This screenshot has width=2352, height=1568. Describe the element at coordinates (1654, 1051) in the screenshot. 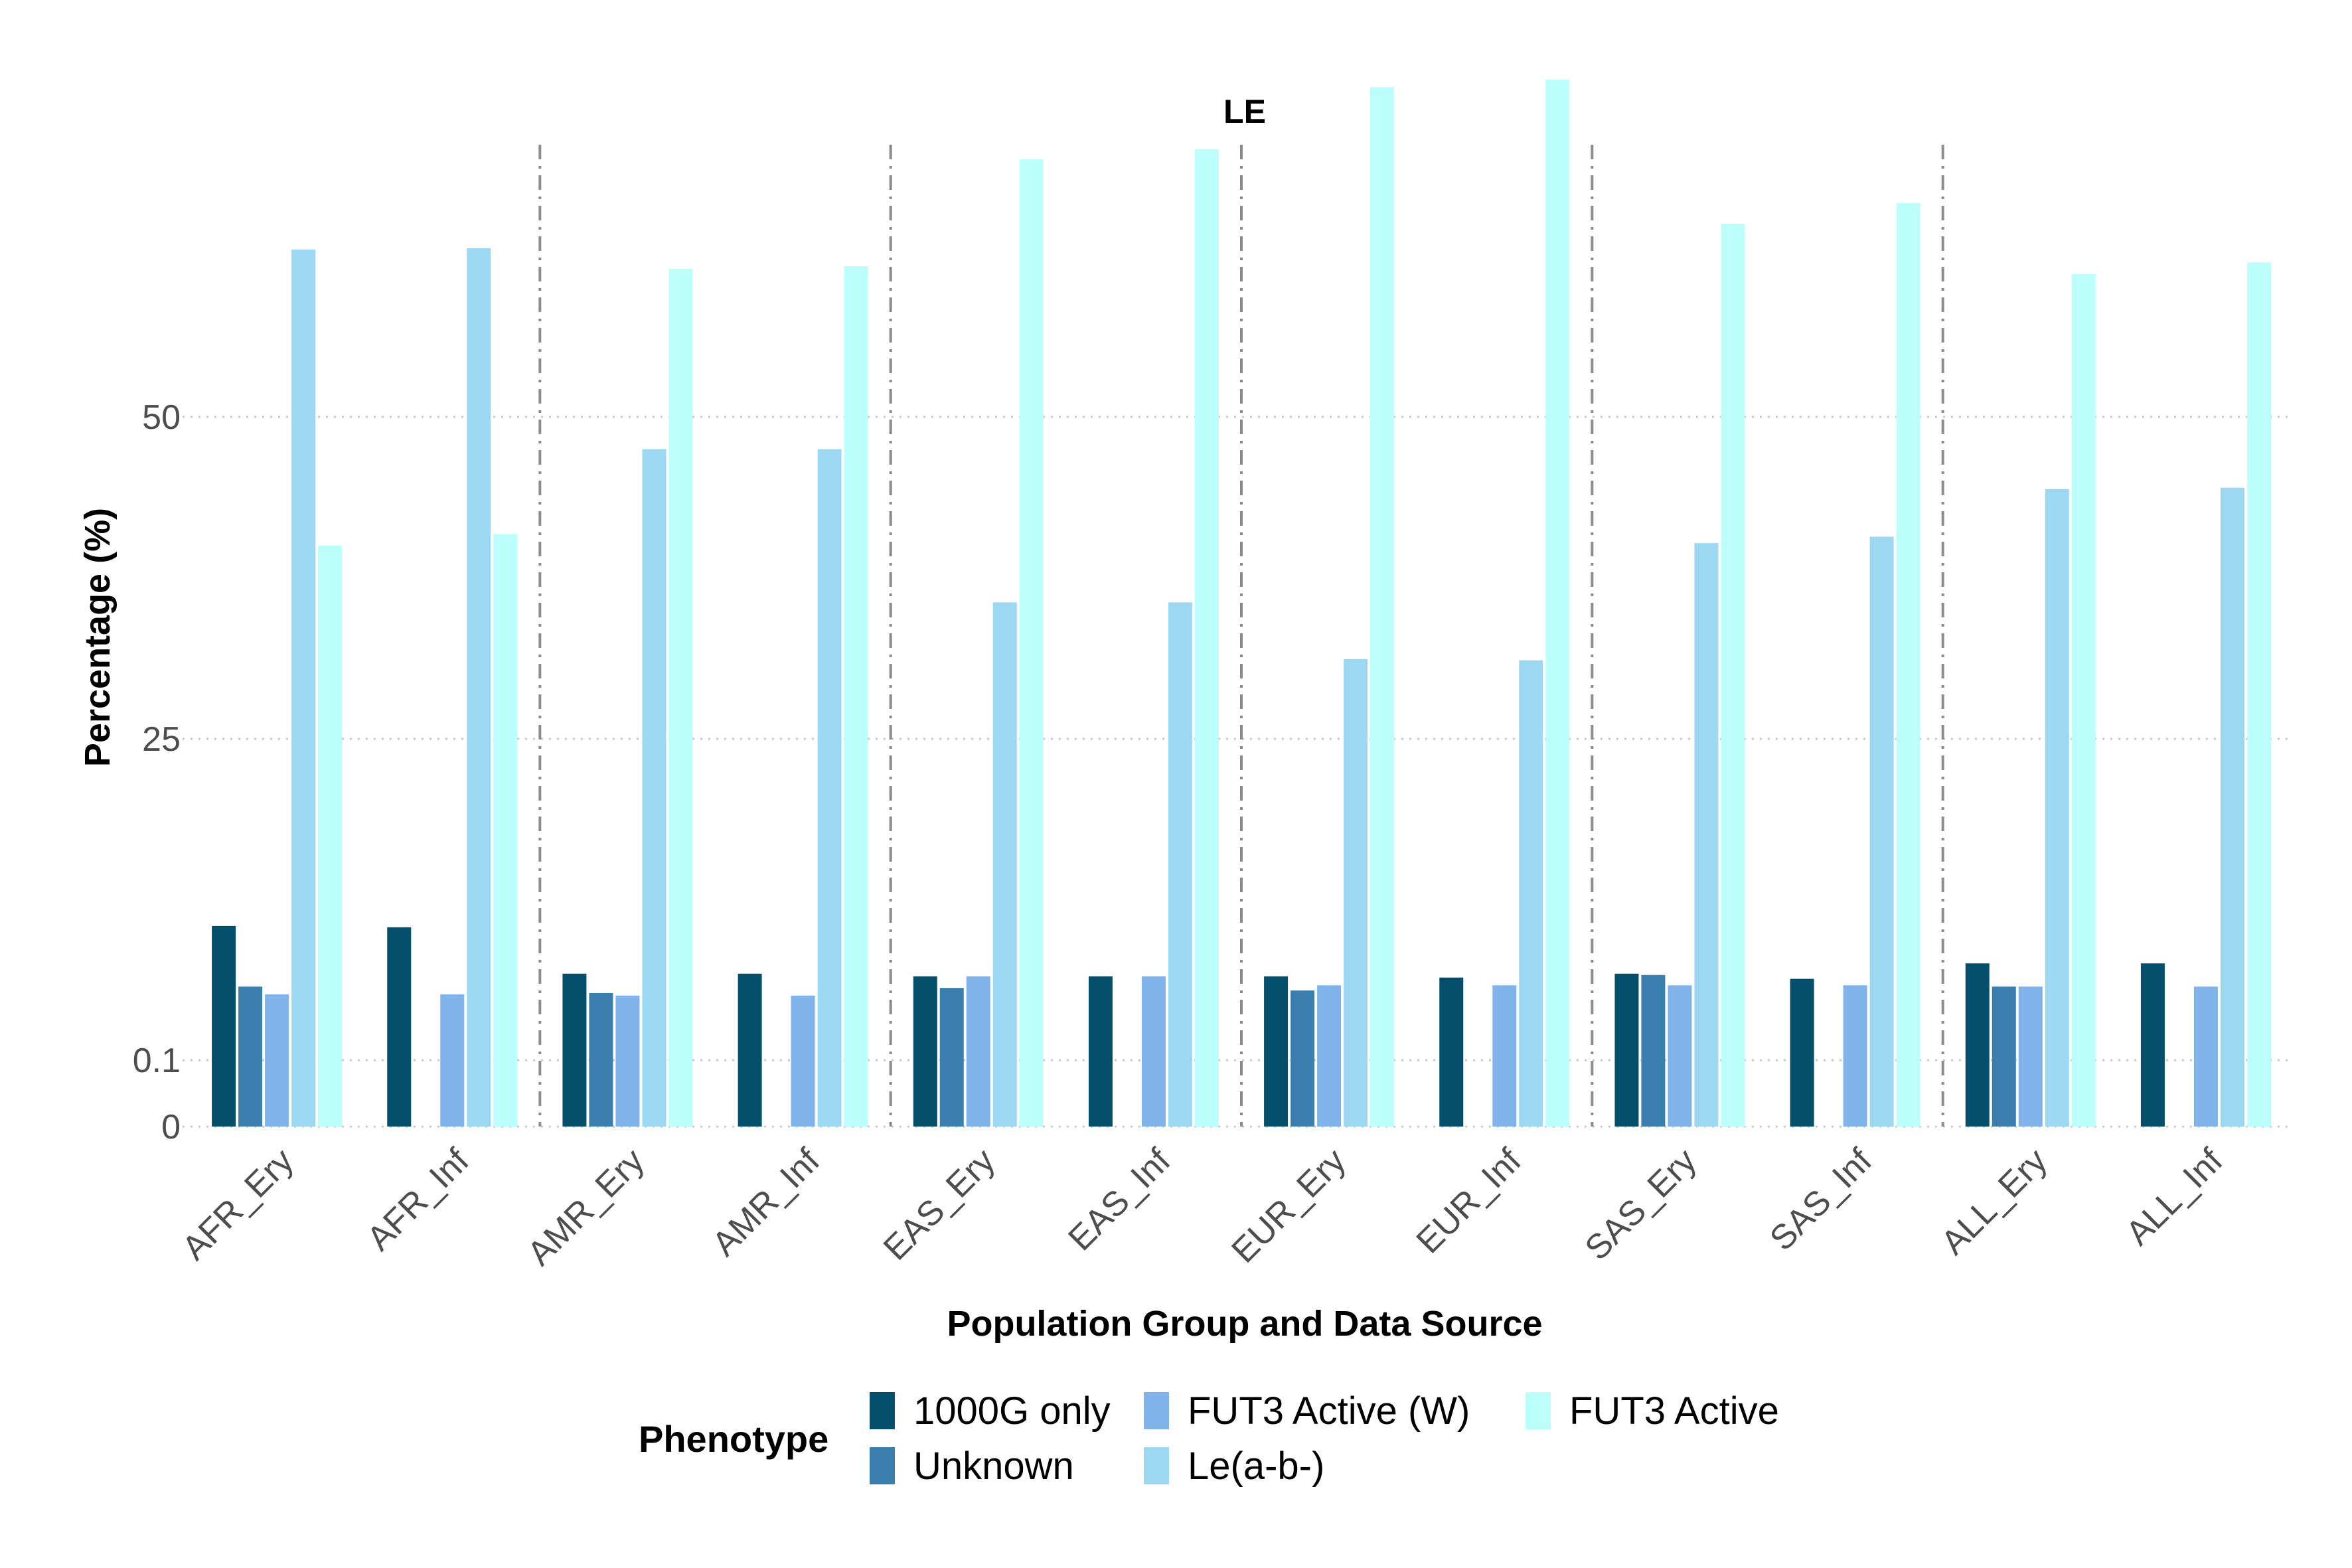

I see `bar-SAS_Ery-Unknown` at that location.